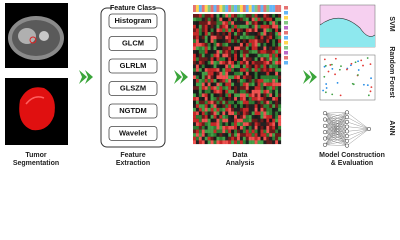 This screenshot has width=400, height=240. Describe the element at coordinates (240, 163) in the screenshot. I see `stage-label: Analysis` at that location.